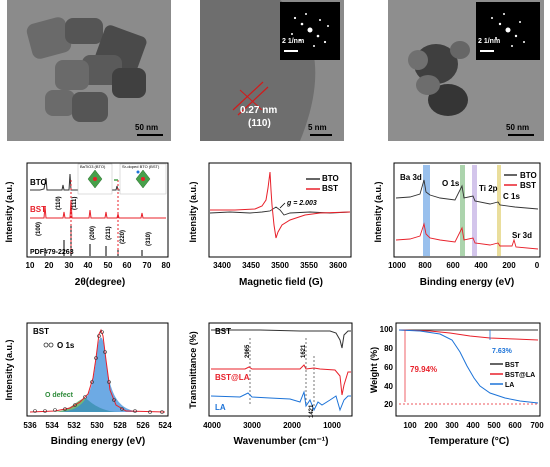 This screenshot has height=467, width=550. I want to click on tga-ytick: 20, so click(388, 404).